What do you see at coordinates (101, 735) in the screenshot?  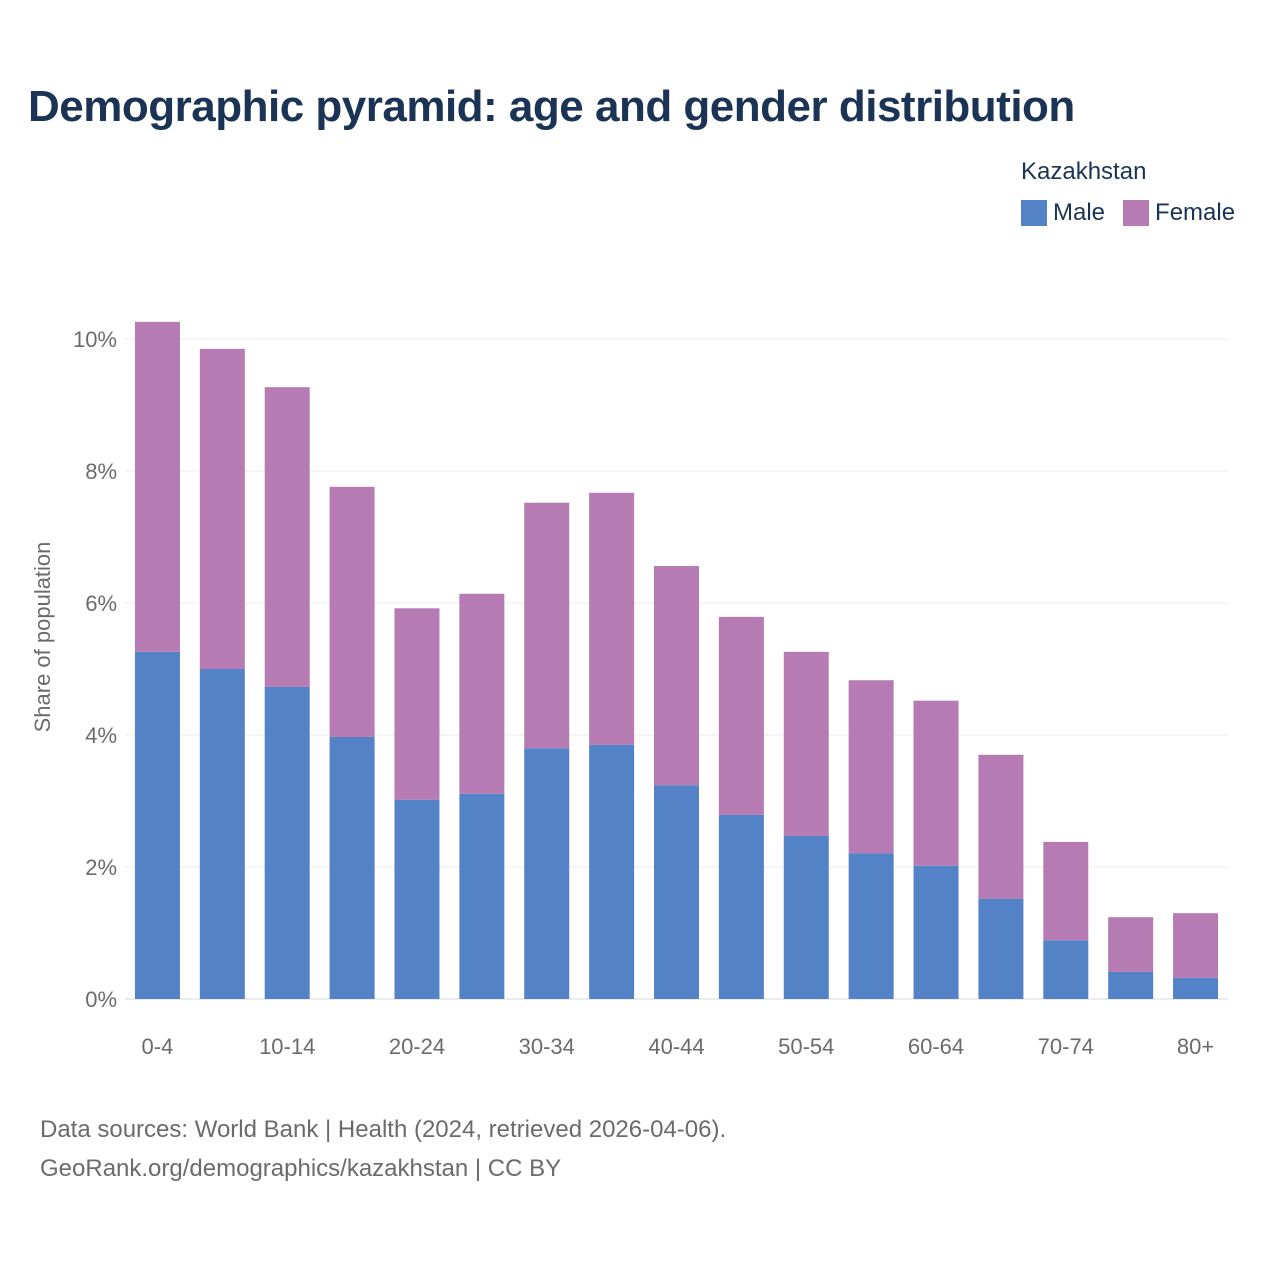 I see `y-tick-label: 4%` at bounding box center [101, 735].